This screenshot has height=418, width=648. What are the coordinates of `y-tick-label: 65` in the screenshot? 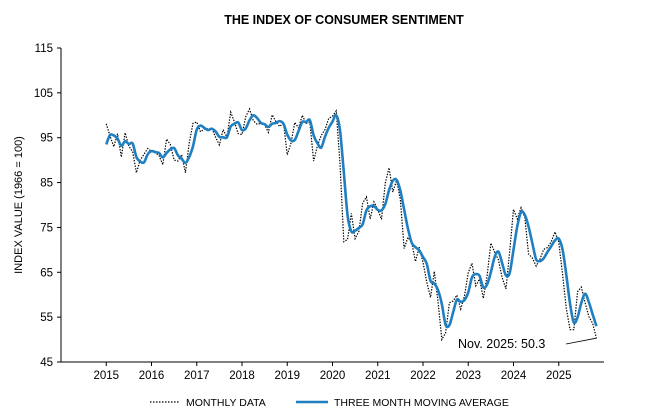 It's located at (46, 273).